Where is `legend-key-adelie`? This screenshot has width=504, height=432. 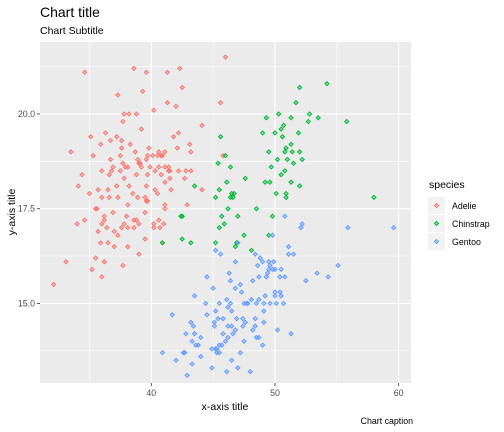
legend-key-adelie is located at coordinates (436, 205).